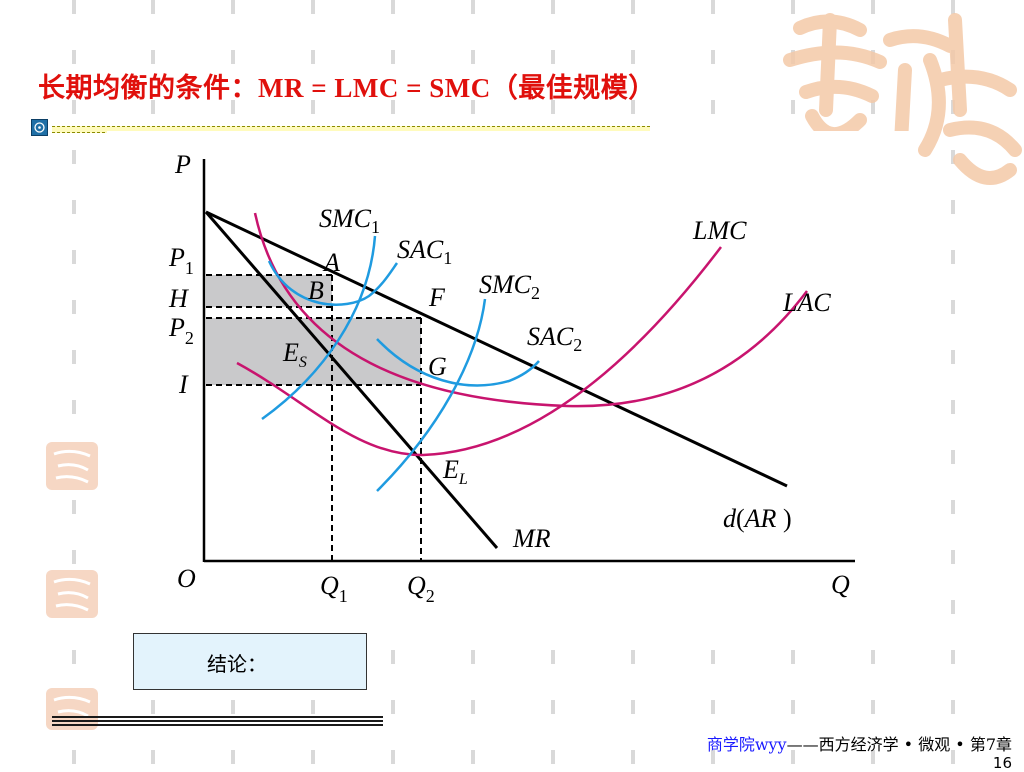 The width and height of the screenshot is (1024, 772). What do you see at coordinates (334, 588) in the screenshot?
I see `quantity-label-q1: Q1` at bounding box center [334, 588].